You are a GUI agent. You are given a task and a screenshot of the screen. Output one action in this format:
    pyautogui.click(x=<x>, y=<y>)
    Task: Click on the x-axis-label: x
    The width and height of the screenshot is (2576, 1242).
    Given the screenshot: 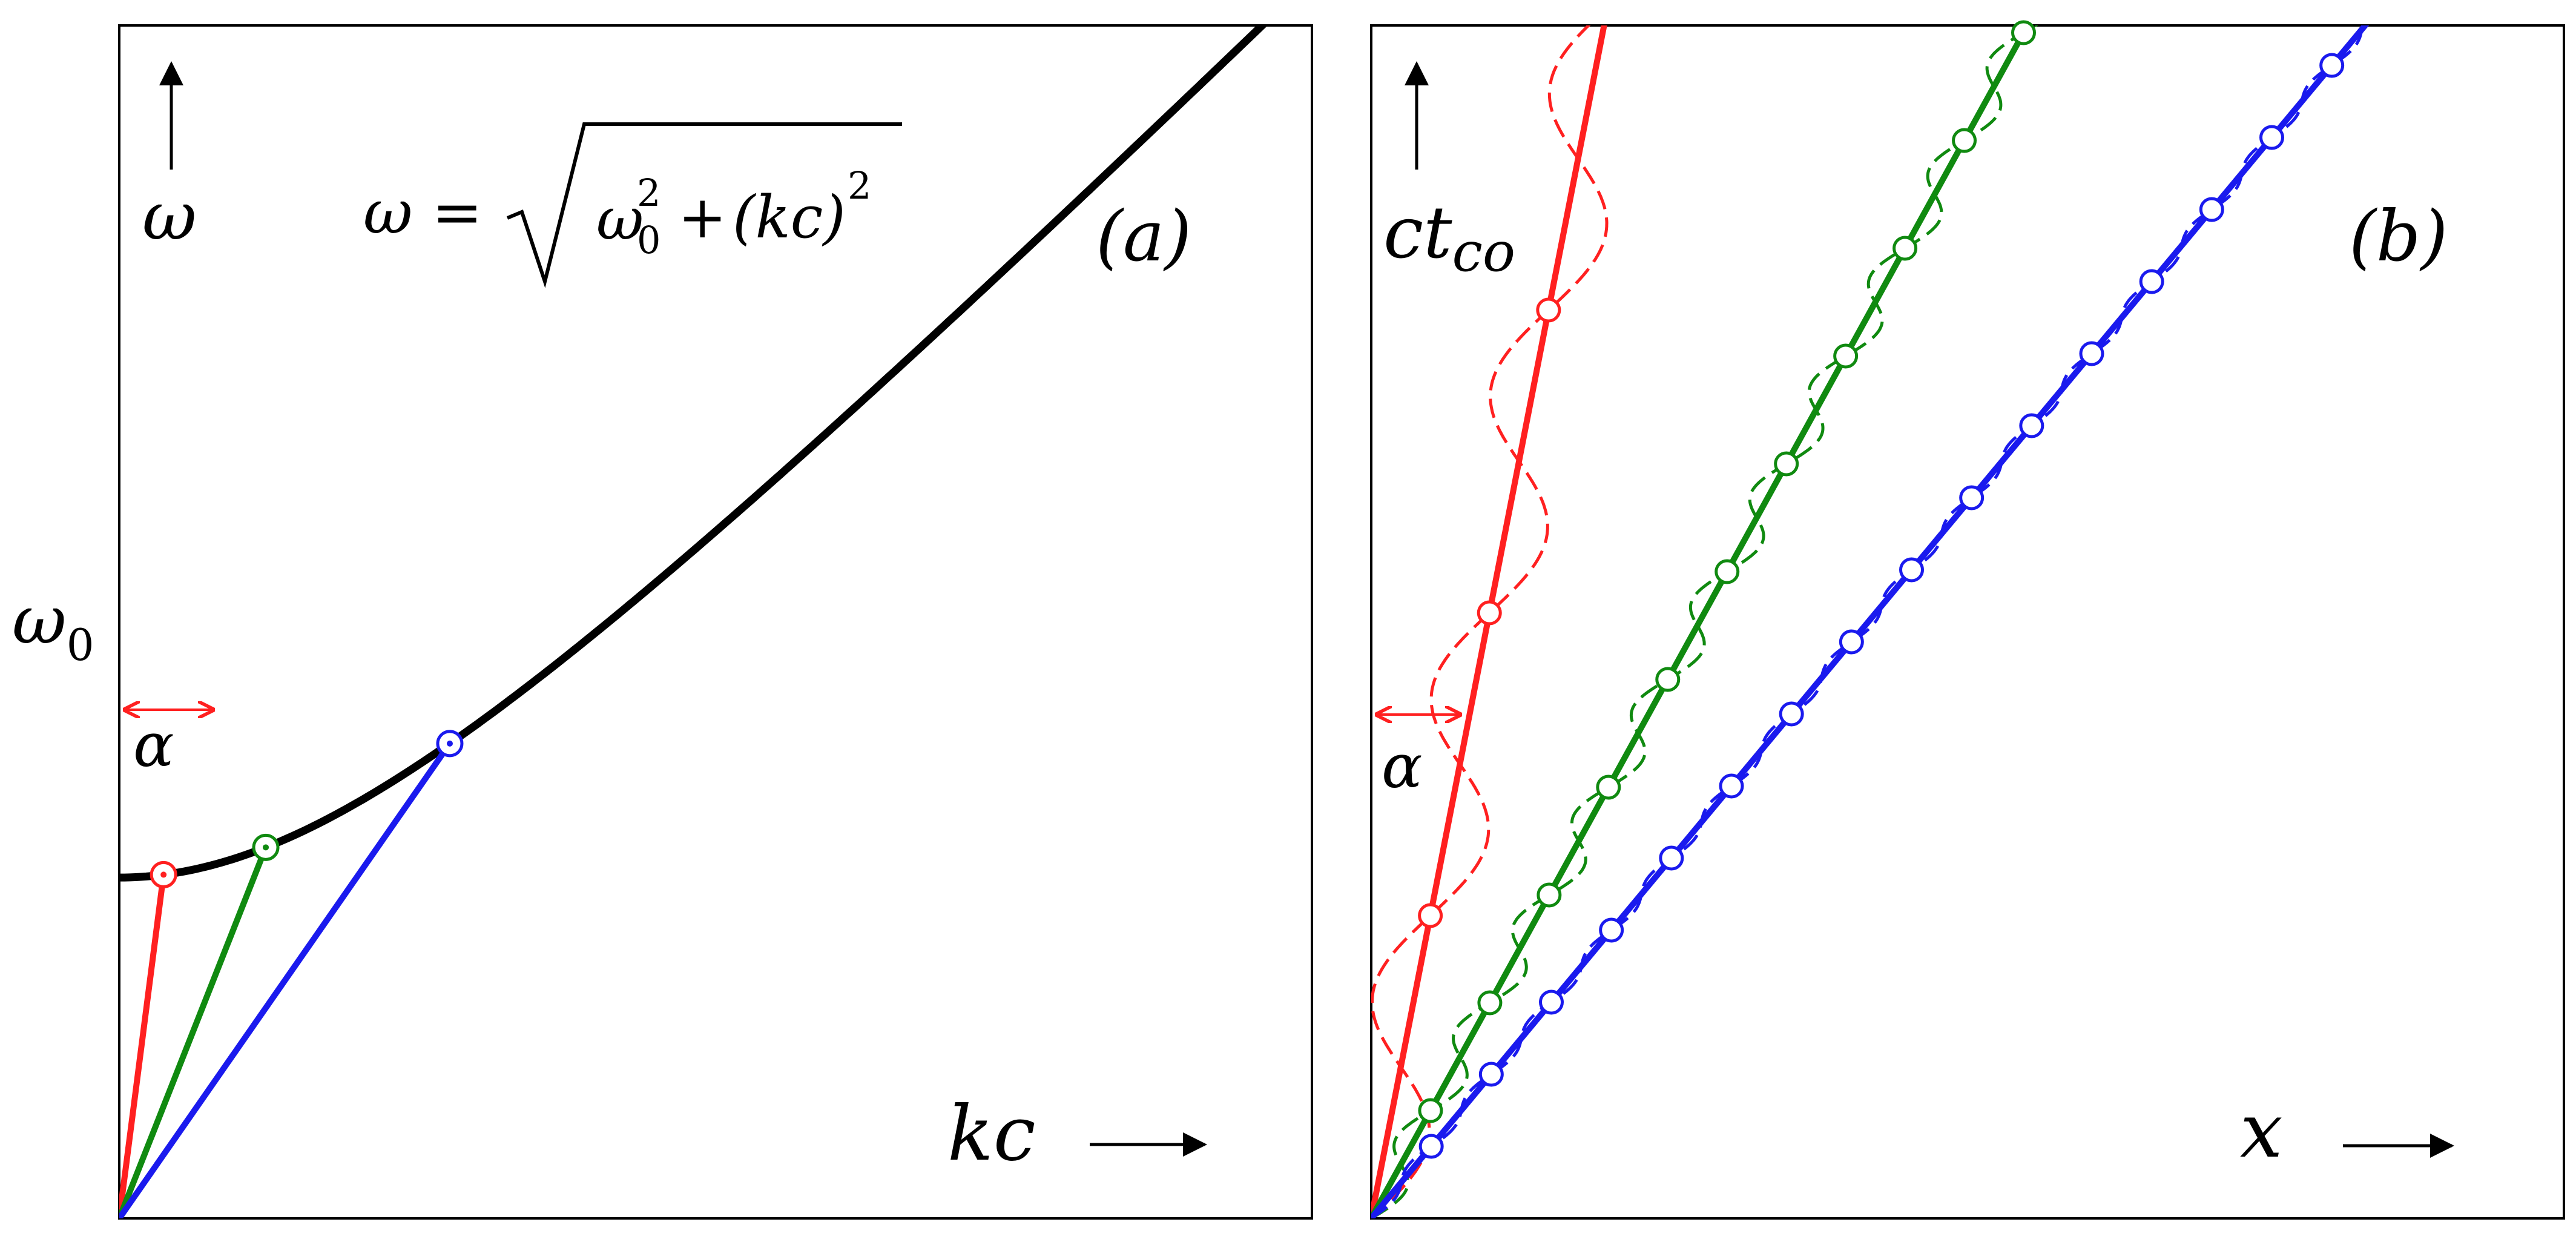 What is the action you would take?
    pyautogui.click(x=2261, y=1131)
    